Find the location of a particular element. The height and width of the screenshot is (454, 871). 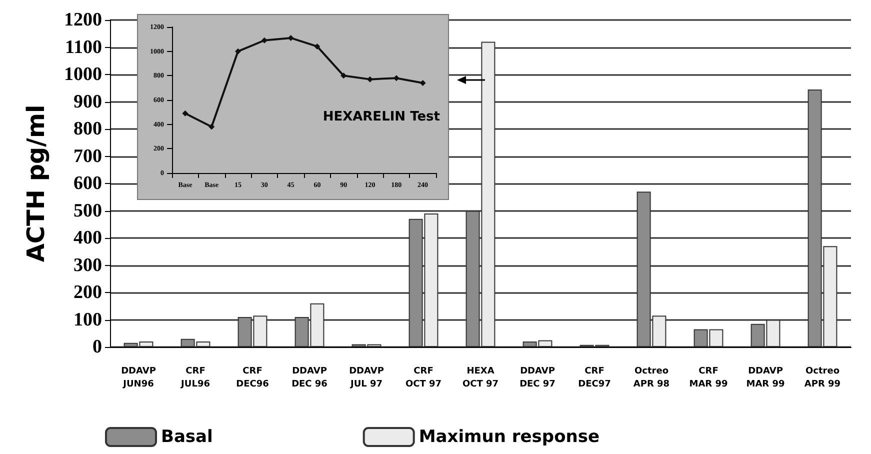

y-tick-label: 600 is located at coordinates (88, 183).